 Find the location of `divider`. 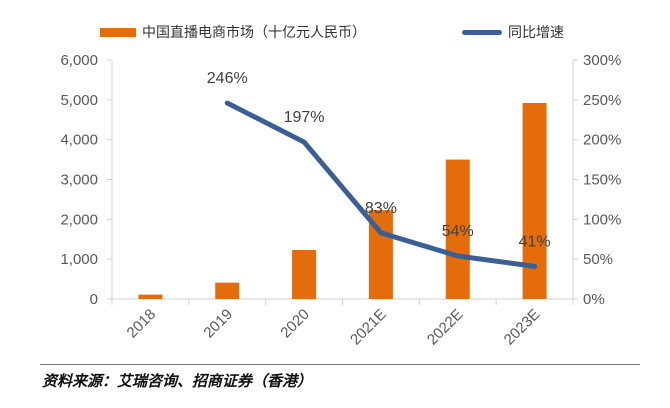

divider is located at coordinates (340, 364).